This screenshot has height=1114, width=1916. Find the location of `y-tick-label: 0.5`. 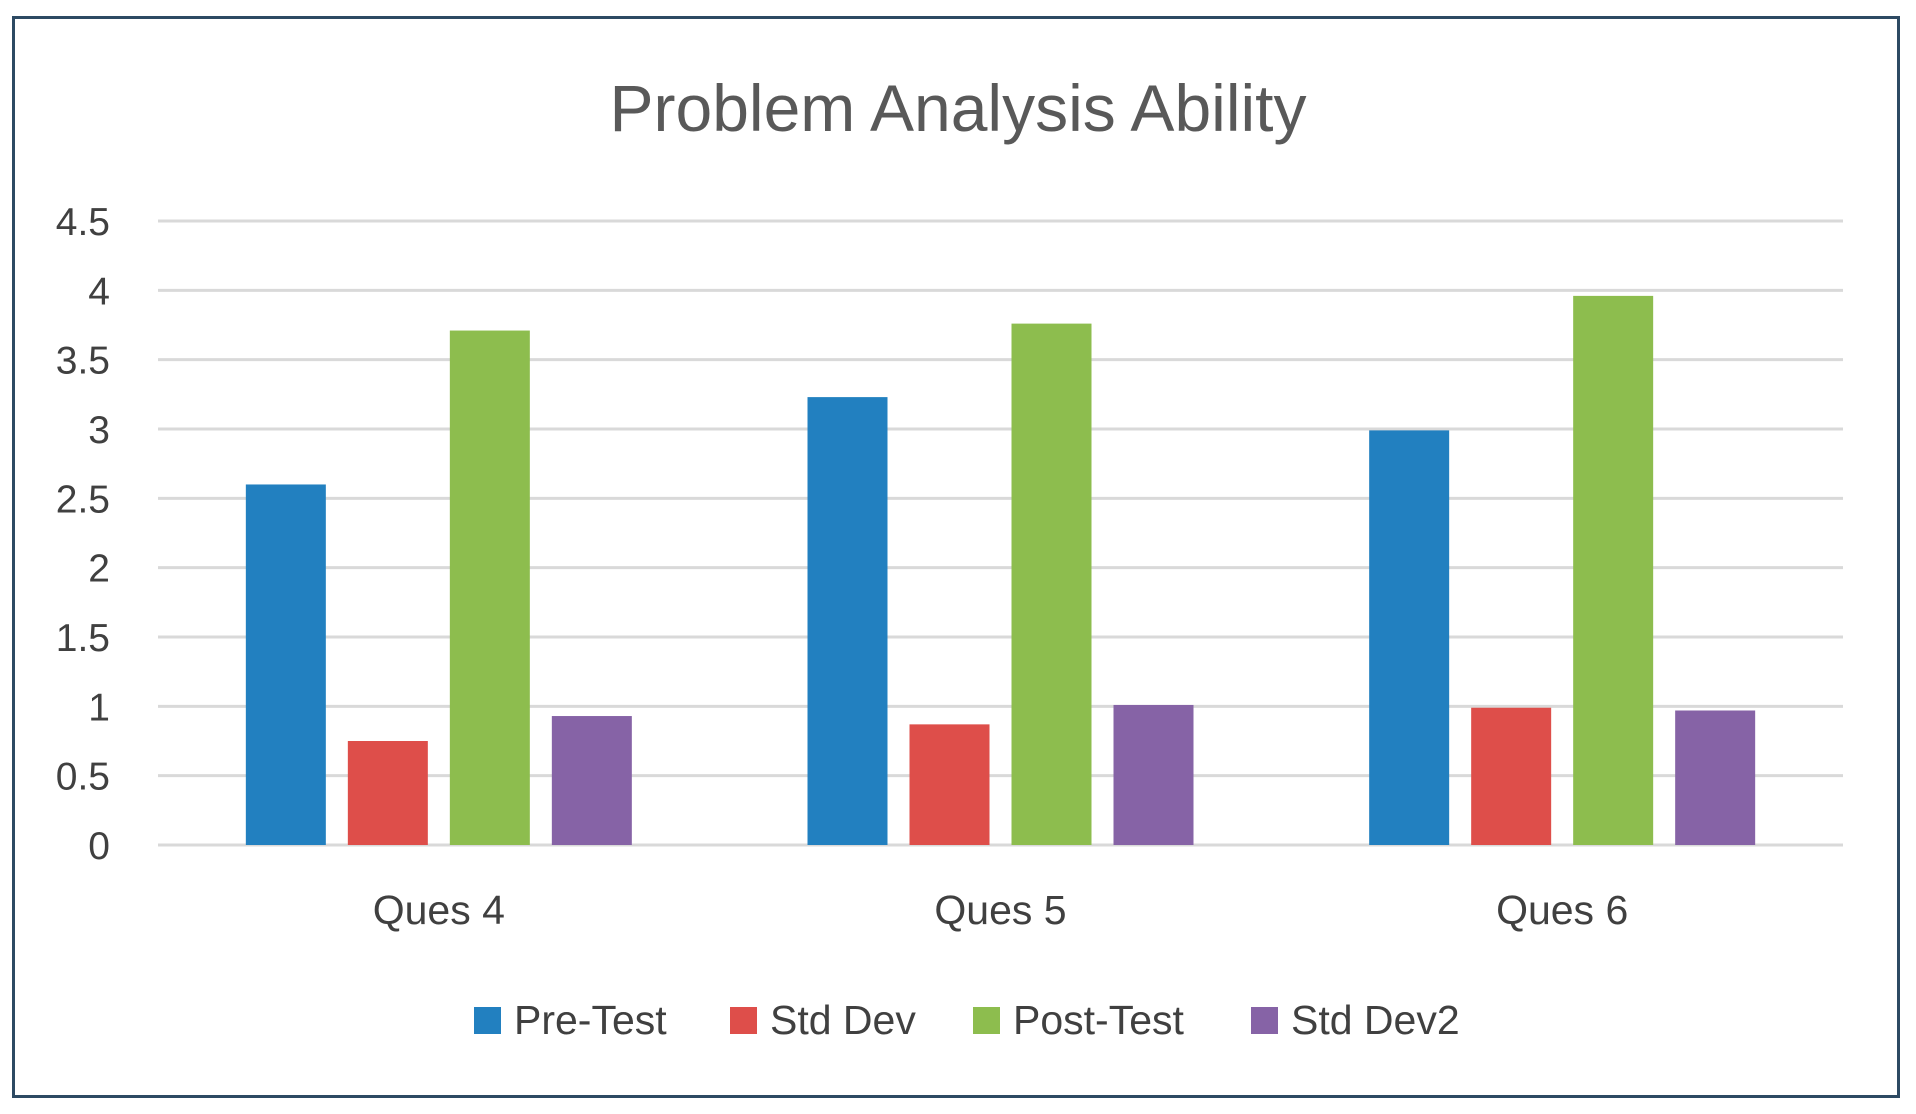

y-tick-label: 0.5 is located at coordinates (83, 777).